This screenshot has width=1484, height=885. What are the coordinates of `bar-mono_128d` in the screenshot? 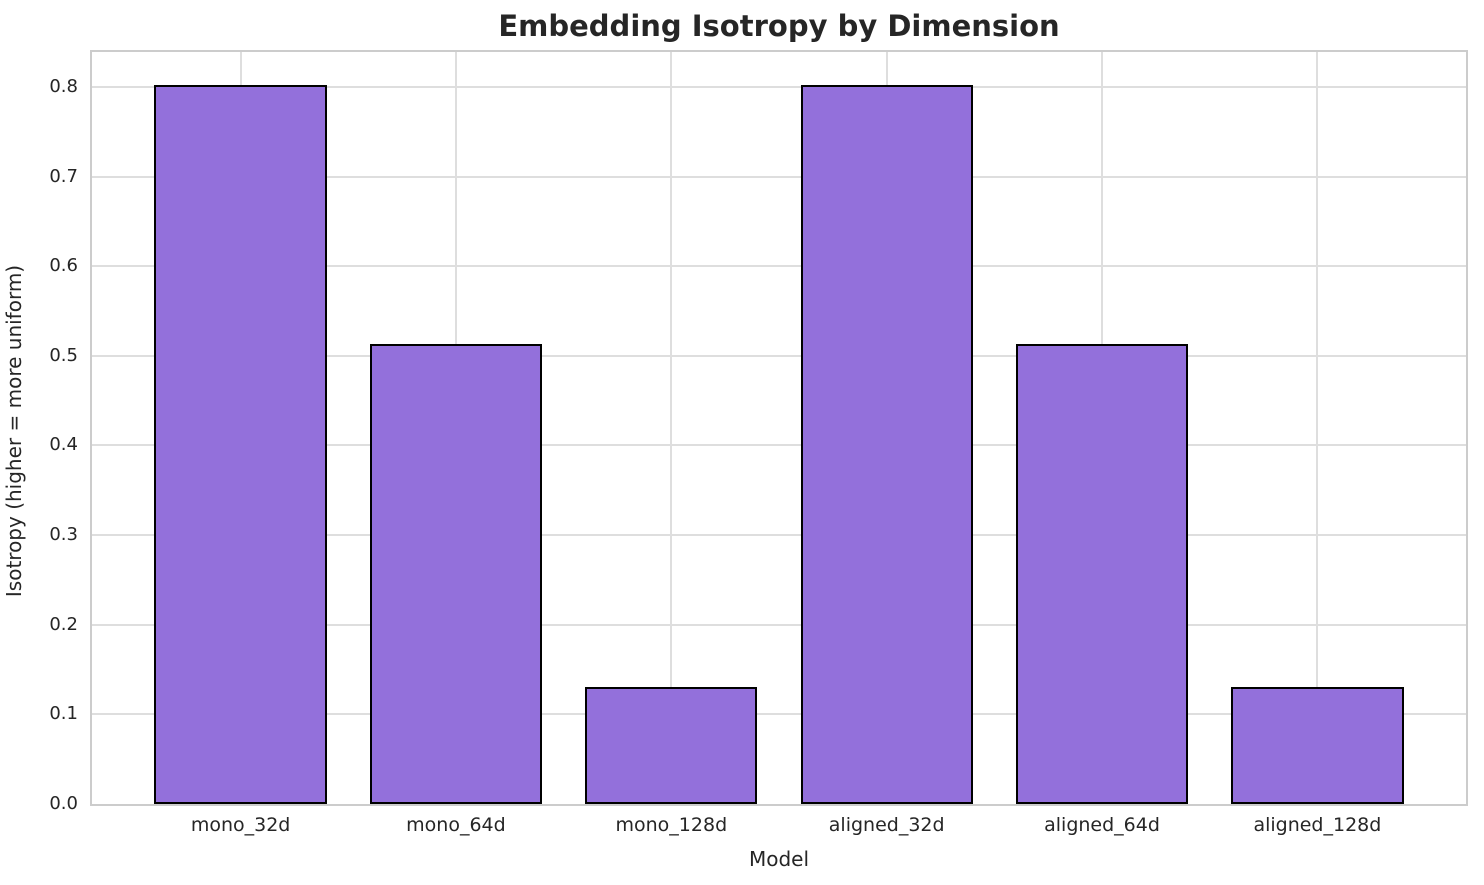 It's located at (671, 745).